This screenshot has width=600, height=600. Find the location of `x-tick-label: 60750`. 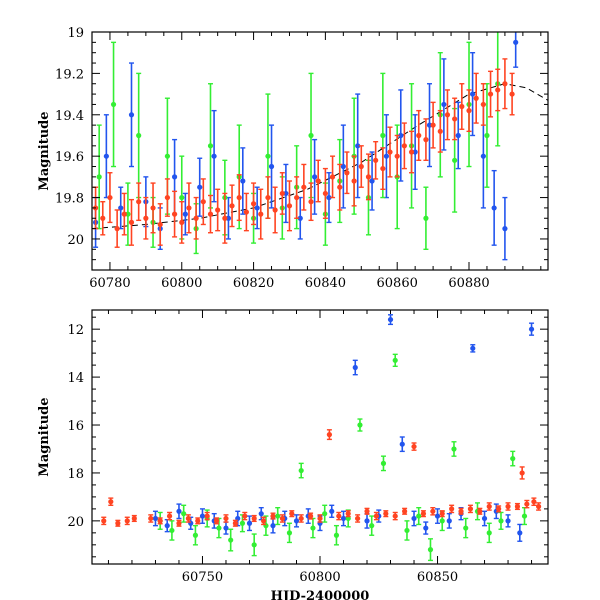

x-tick-label: 60750 is located at coordinates (202, 577).